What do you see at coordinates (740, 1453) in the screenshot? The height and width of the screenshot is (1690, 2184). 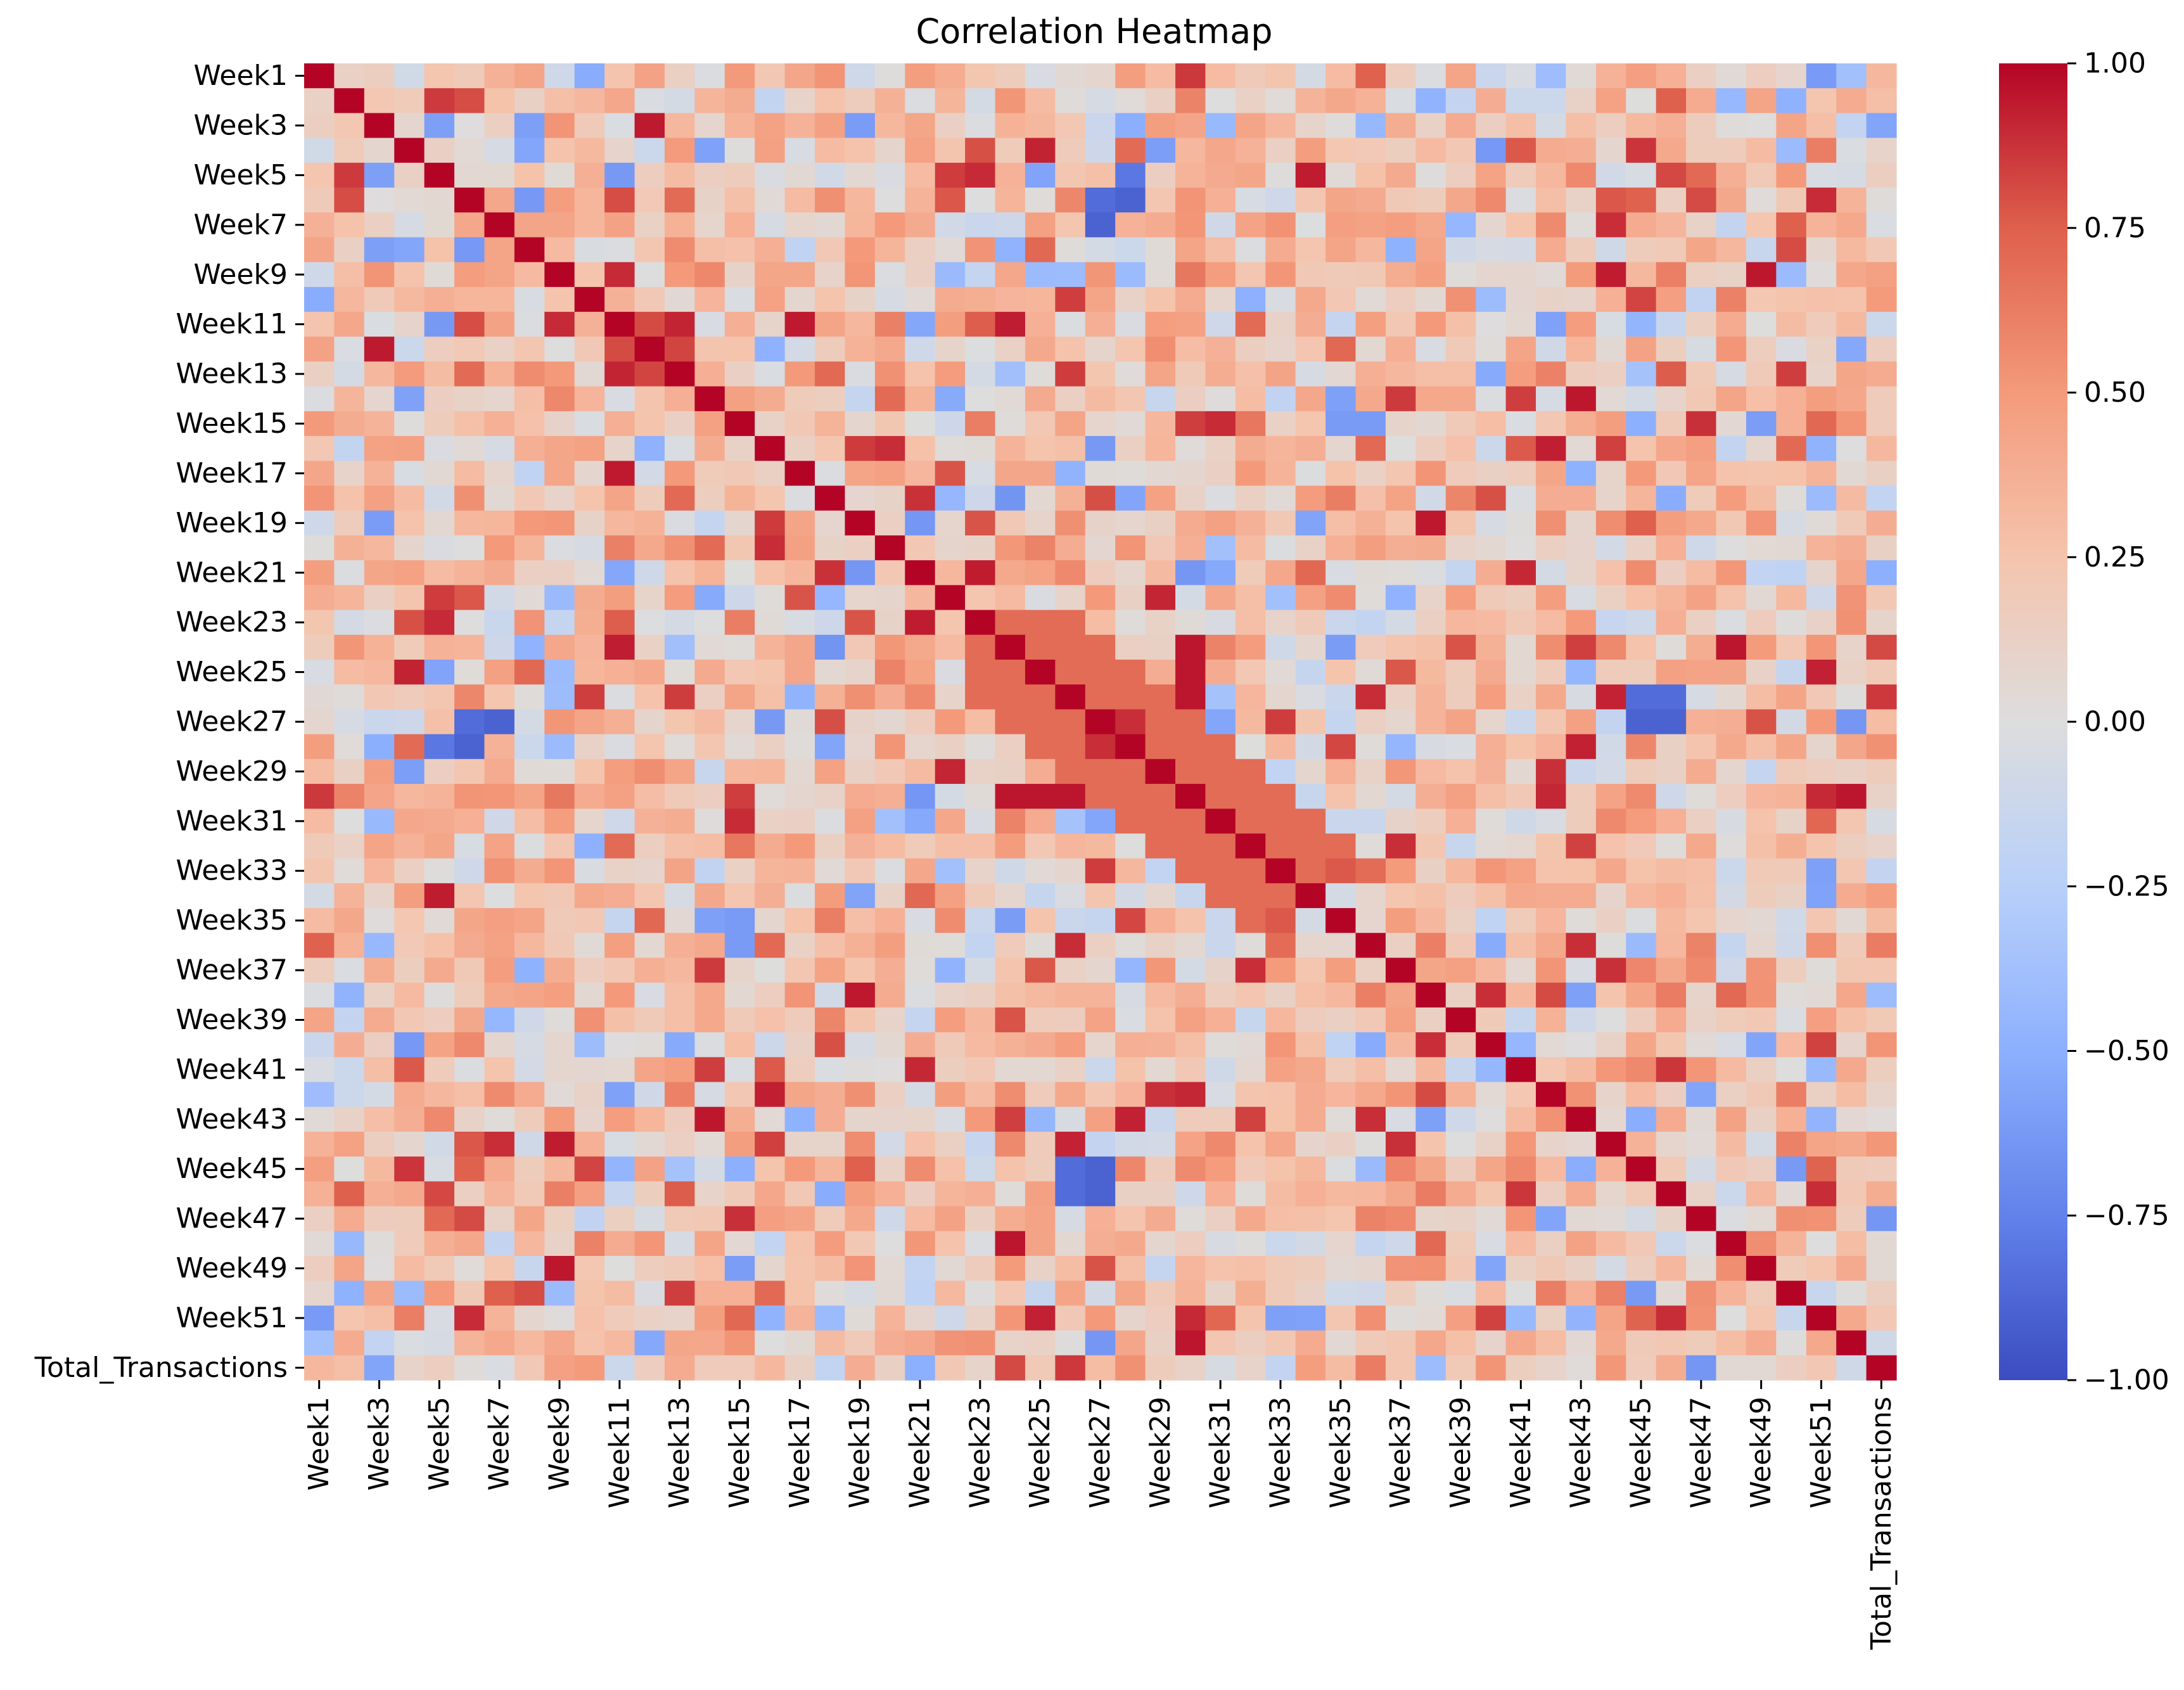 I see `x-tick-label: Week15` at bounding box center [740, 1453].